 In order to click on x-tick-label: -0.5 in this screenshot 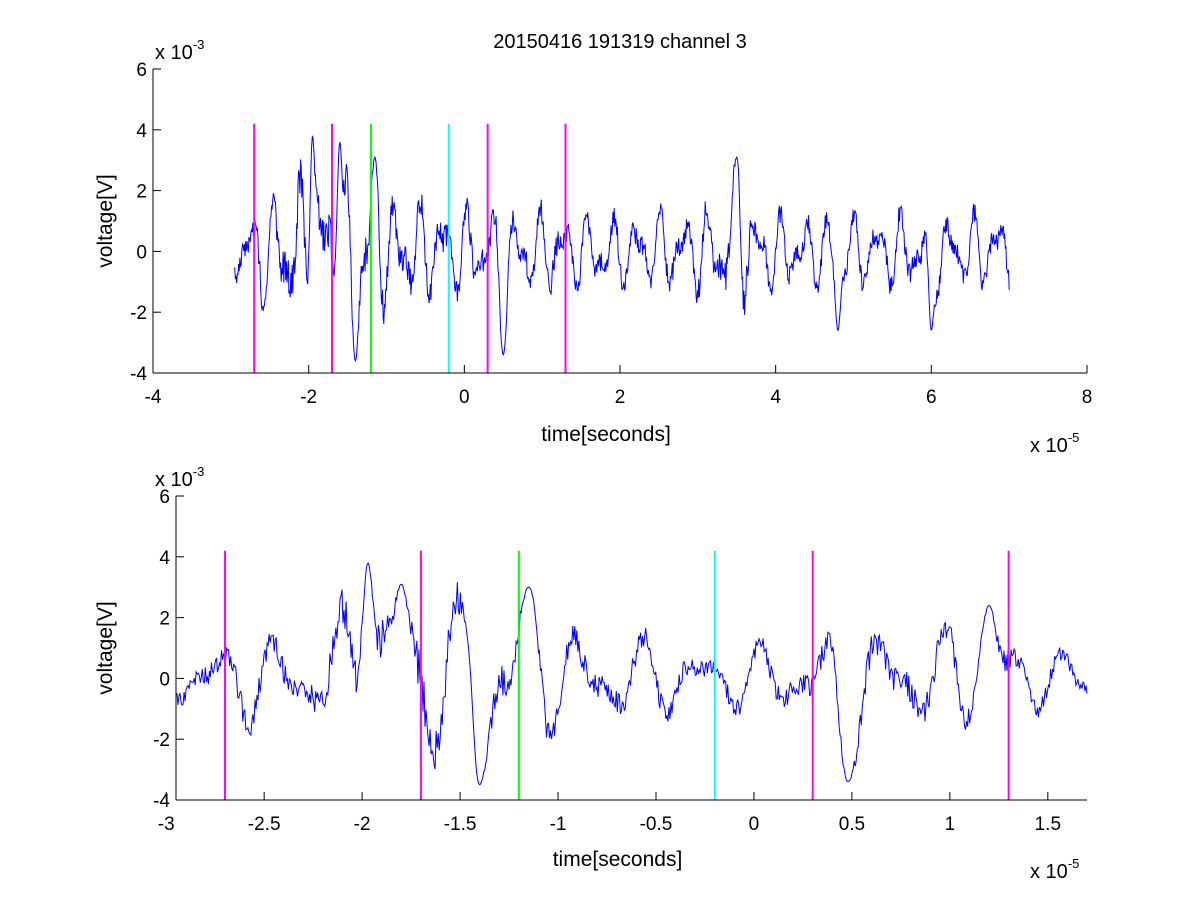, I will do `click(656, 824)`.